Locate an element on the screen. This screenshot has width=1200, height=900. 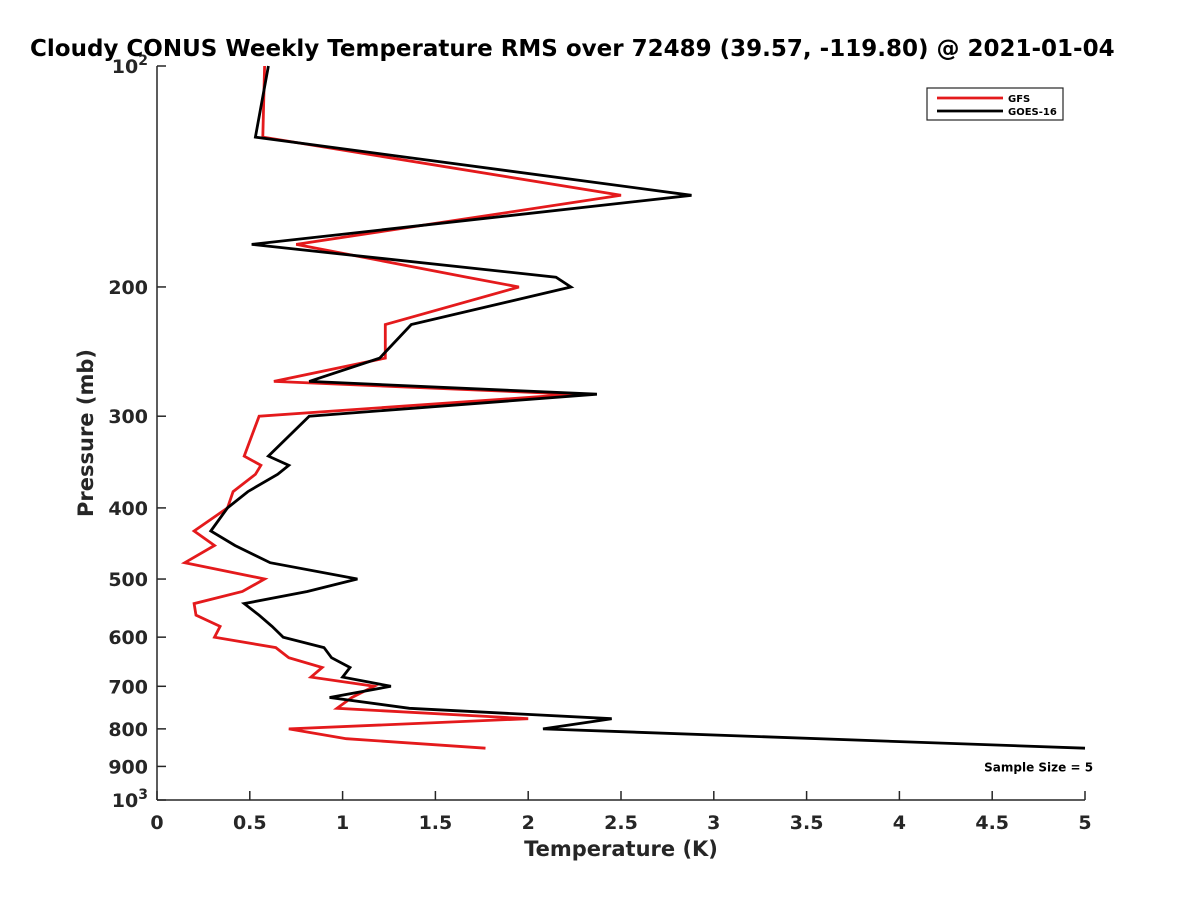
legend-box is located at coordinates (995, 104).